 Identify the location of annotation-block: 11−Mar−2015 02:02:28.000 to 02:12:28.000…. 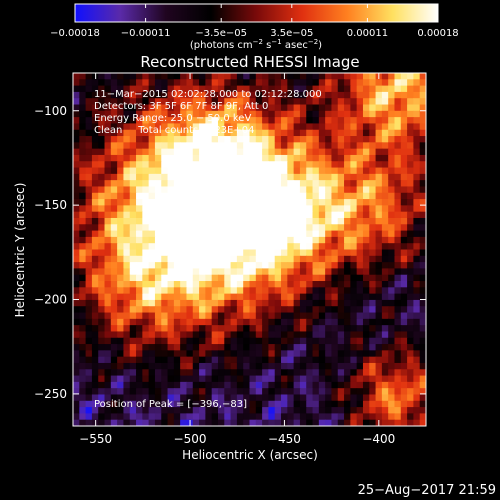
(208, 112).